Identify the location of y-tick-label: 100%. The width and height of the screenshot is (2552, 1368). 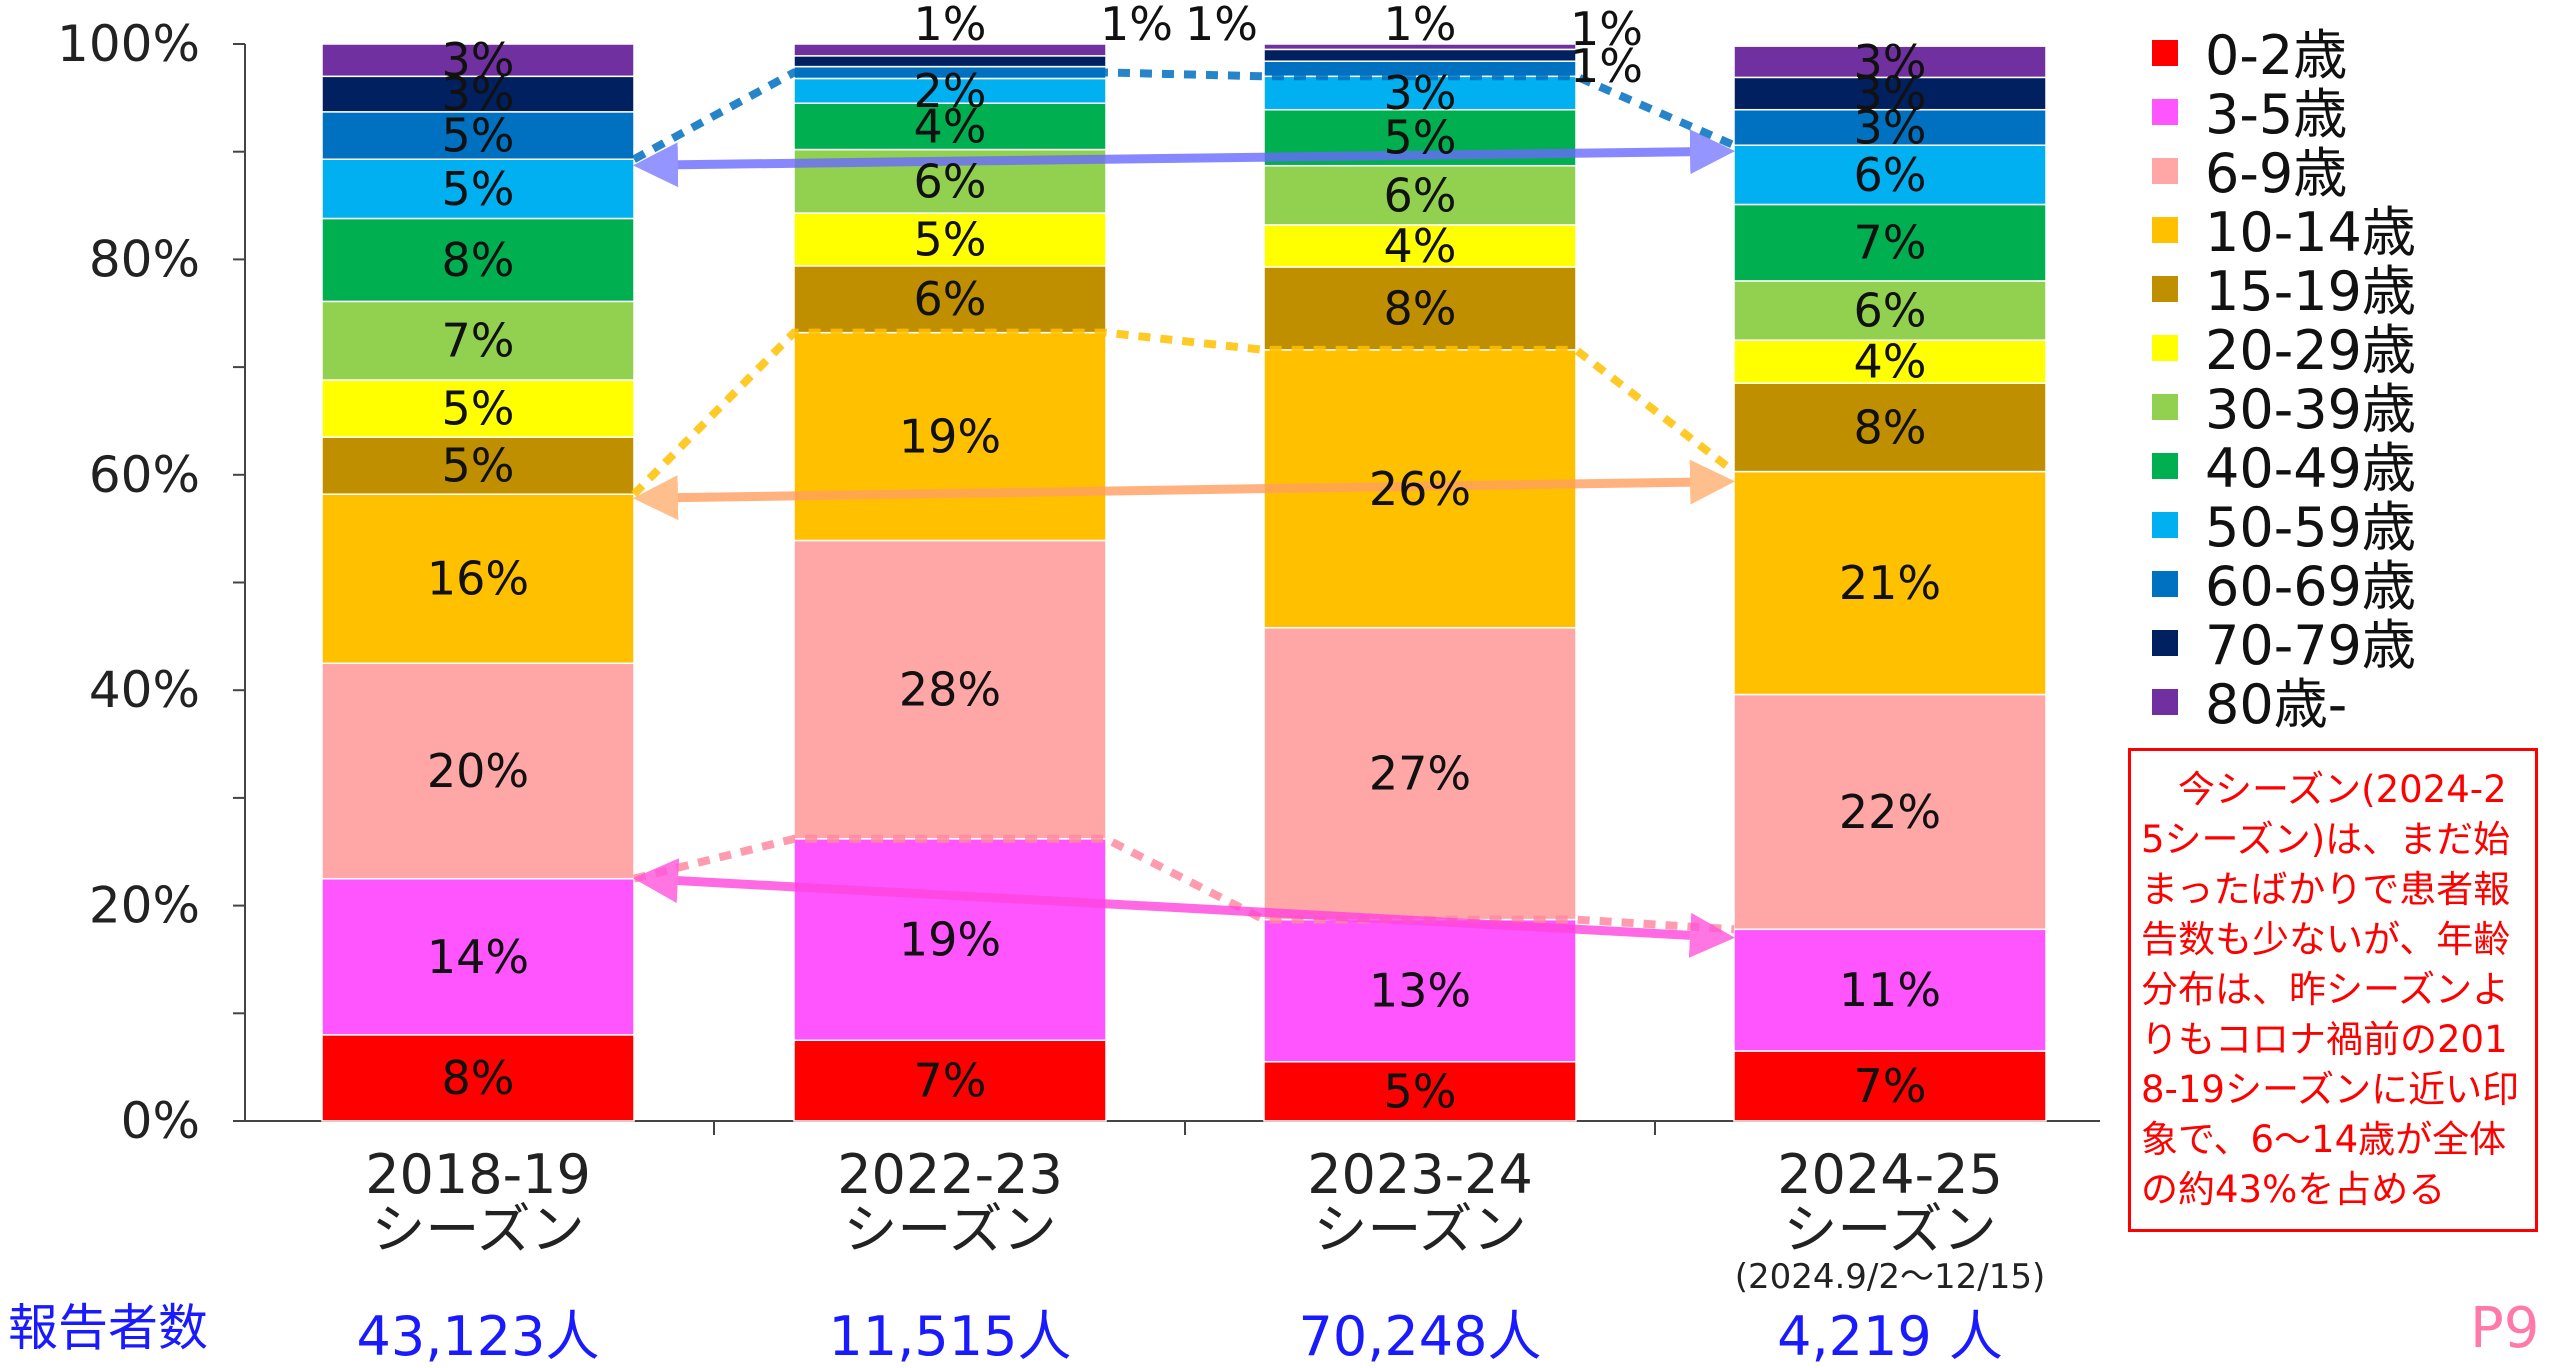
(128, 44).